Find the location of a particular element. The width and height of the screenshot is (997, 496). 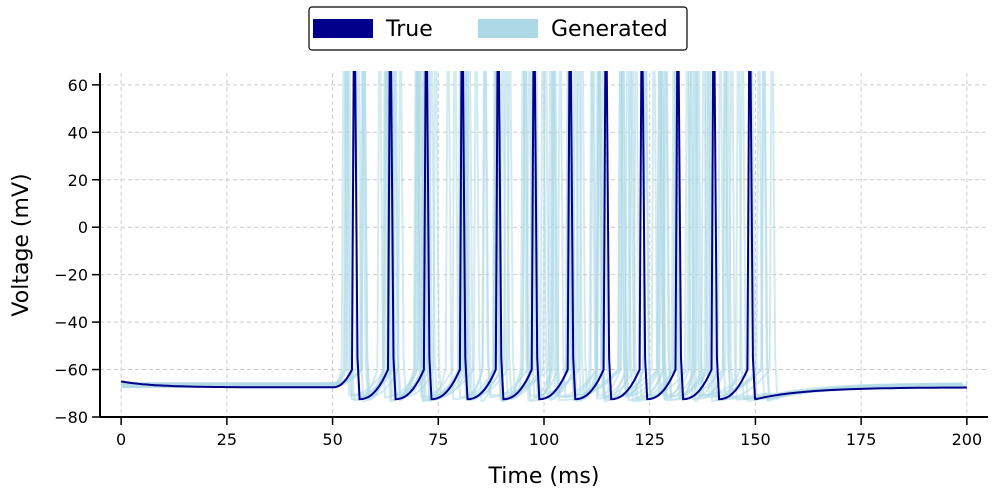

x-tick-label: 100 is located at coordinates (544, 439).